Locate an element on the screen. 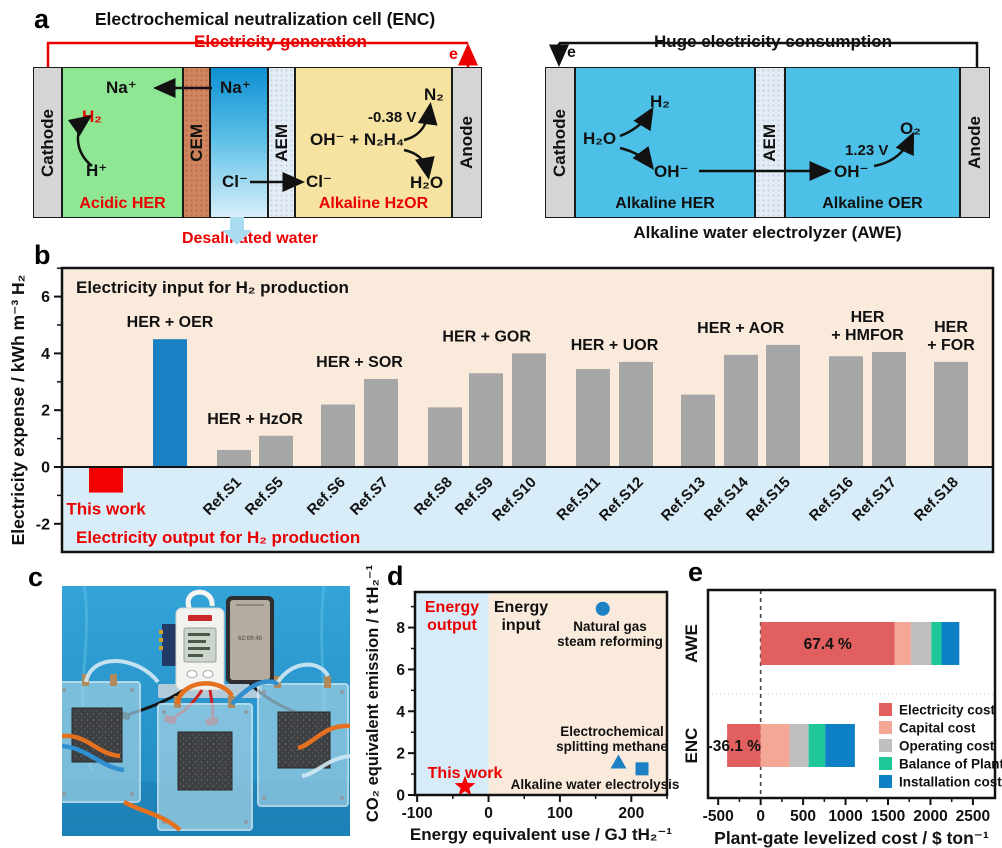 The image size is (1002, 848). bar-label-thiswork: This work is located at coordinates (106, 509).